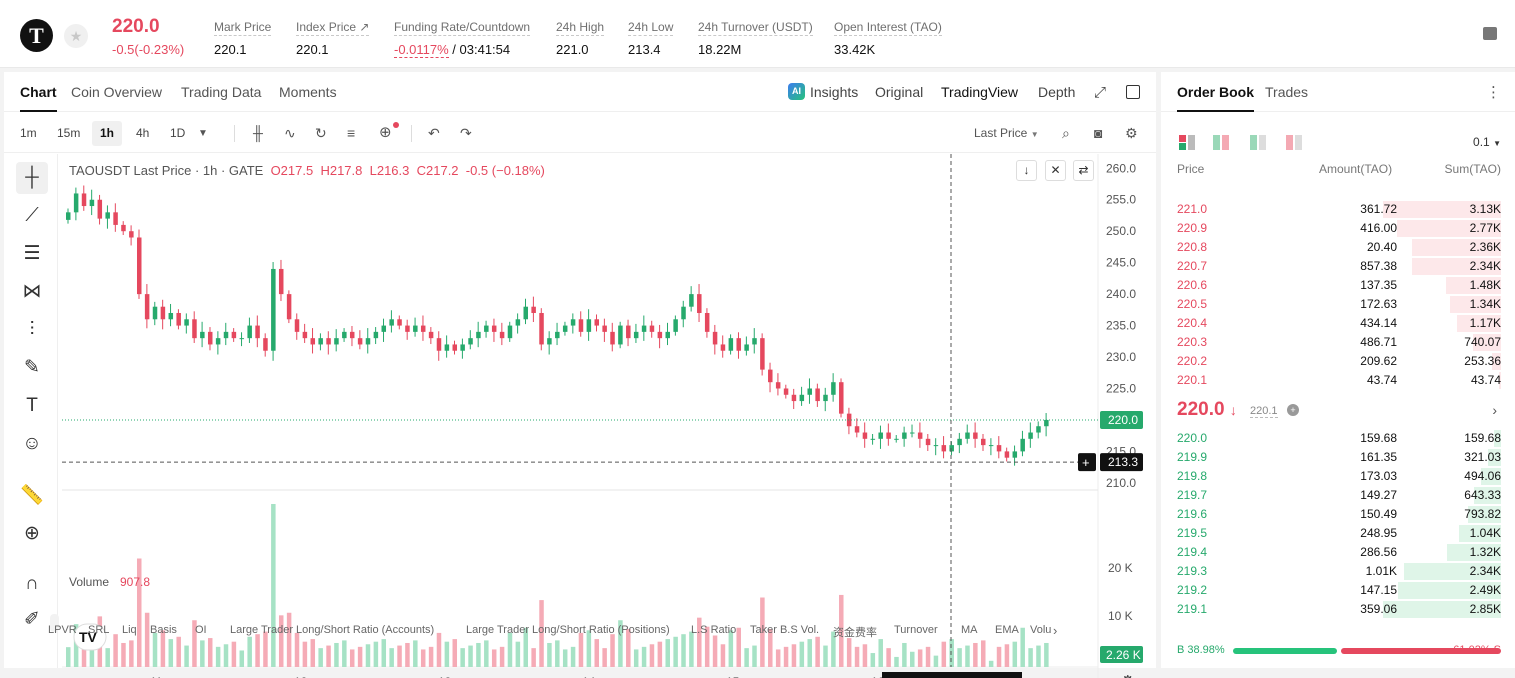  Describe the element at coordinates (434, 133) in the screenshot. I see `undo-icon: ↶` at that location.